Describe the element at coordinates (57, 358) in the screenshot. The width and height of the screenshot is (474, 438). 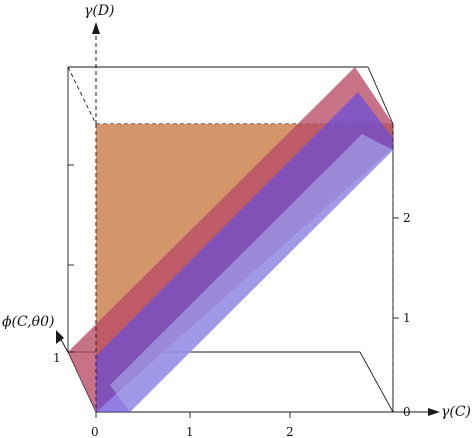
I see `depth-tick-label: 1` at that location.